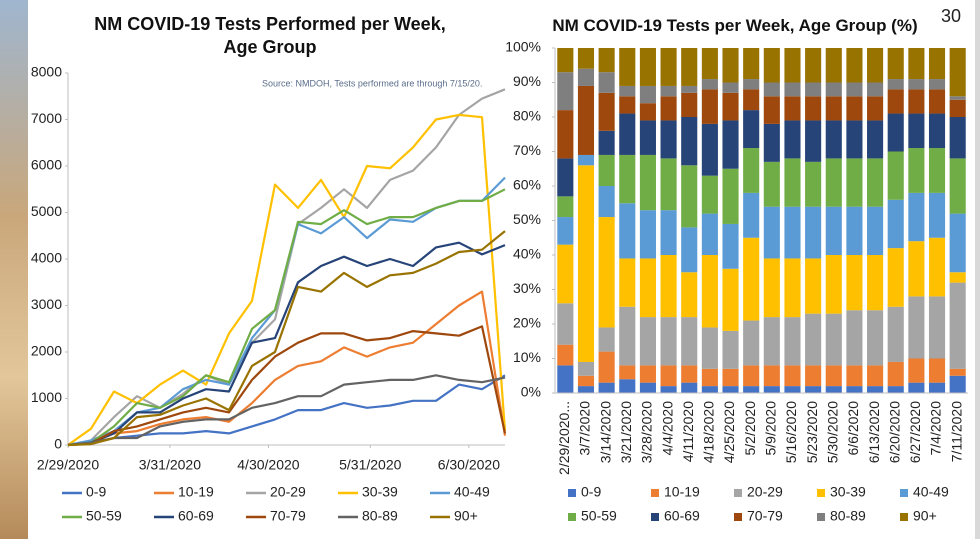 The height and width of the screenshot is (539, 980). Describe the element at coordinates (791, 432) in the screenshot. I see `x-tick-label: 5/16/2020` at that location.